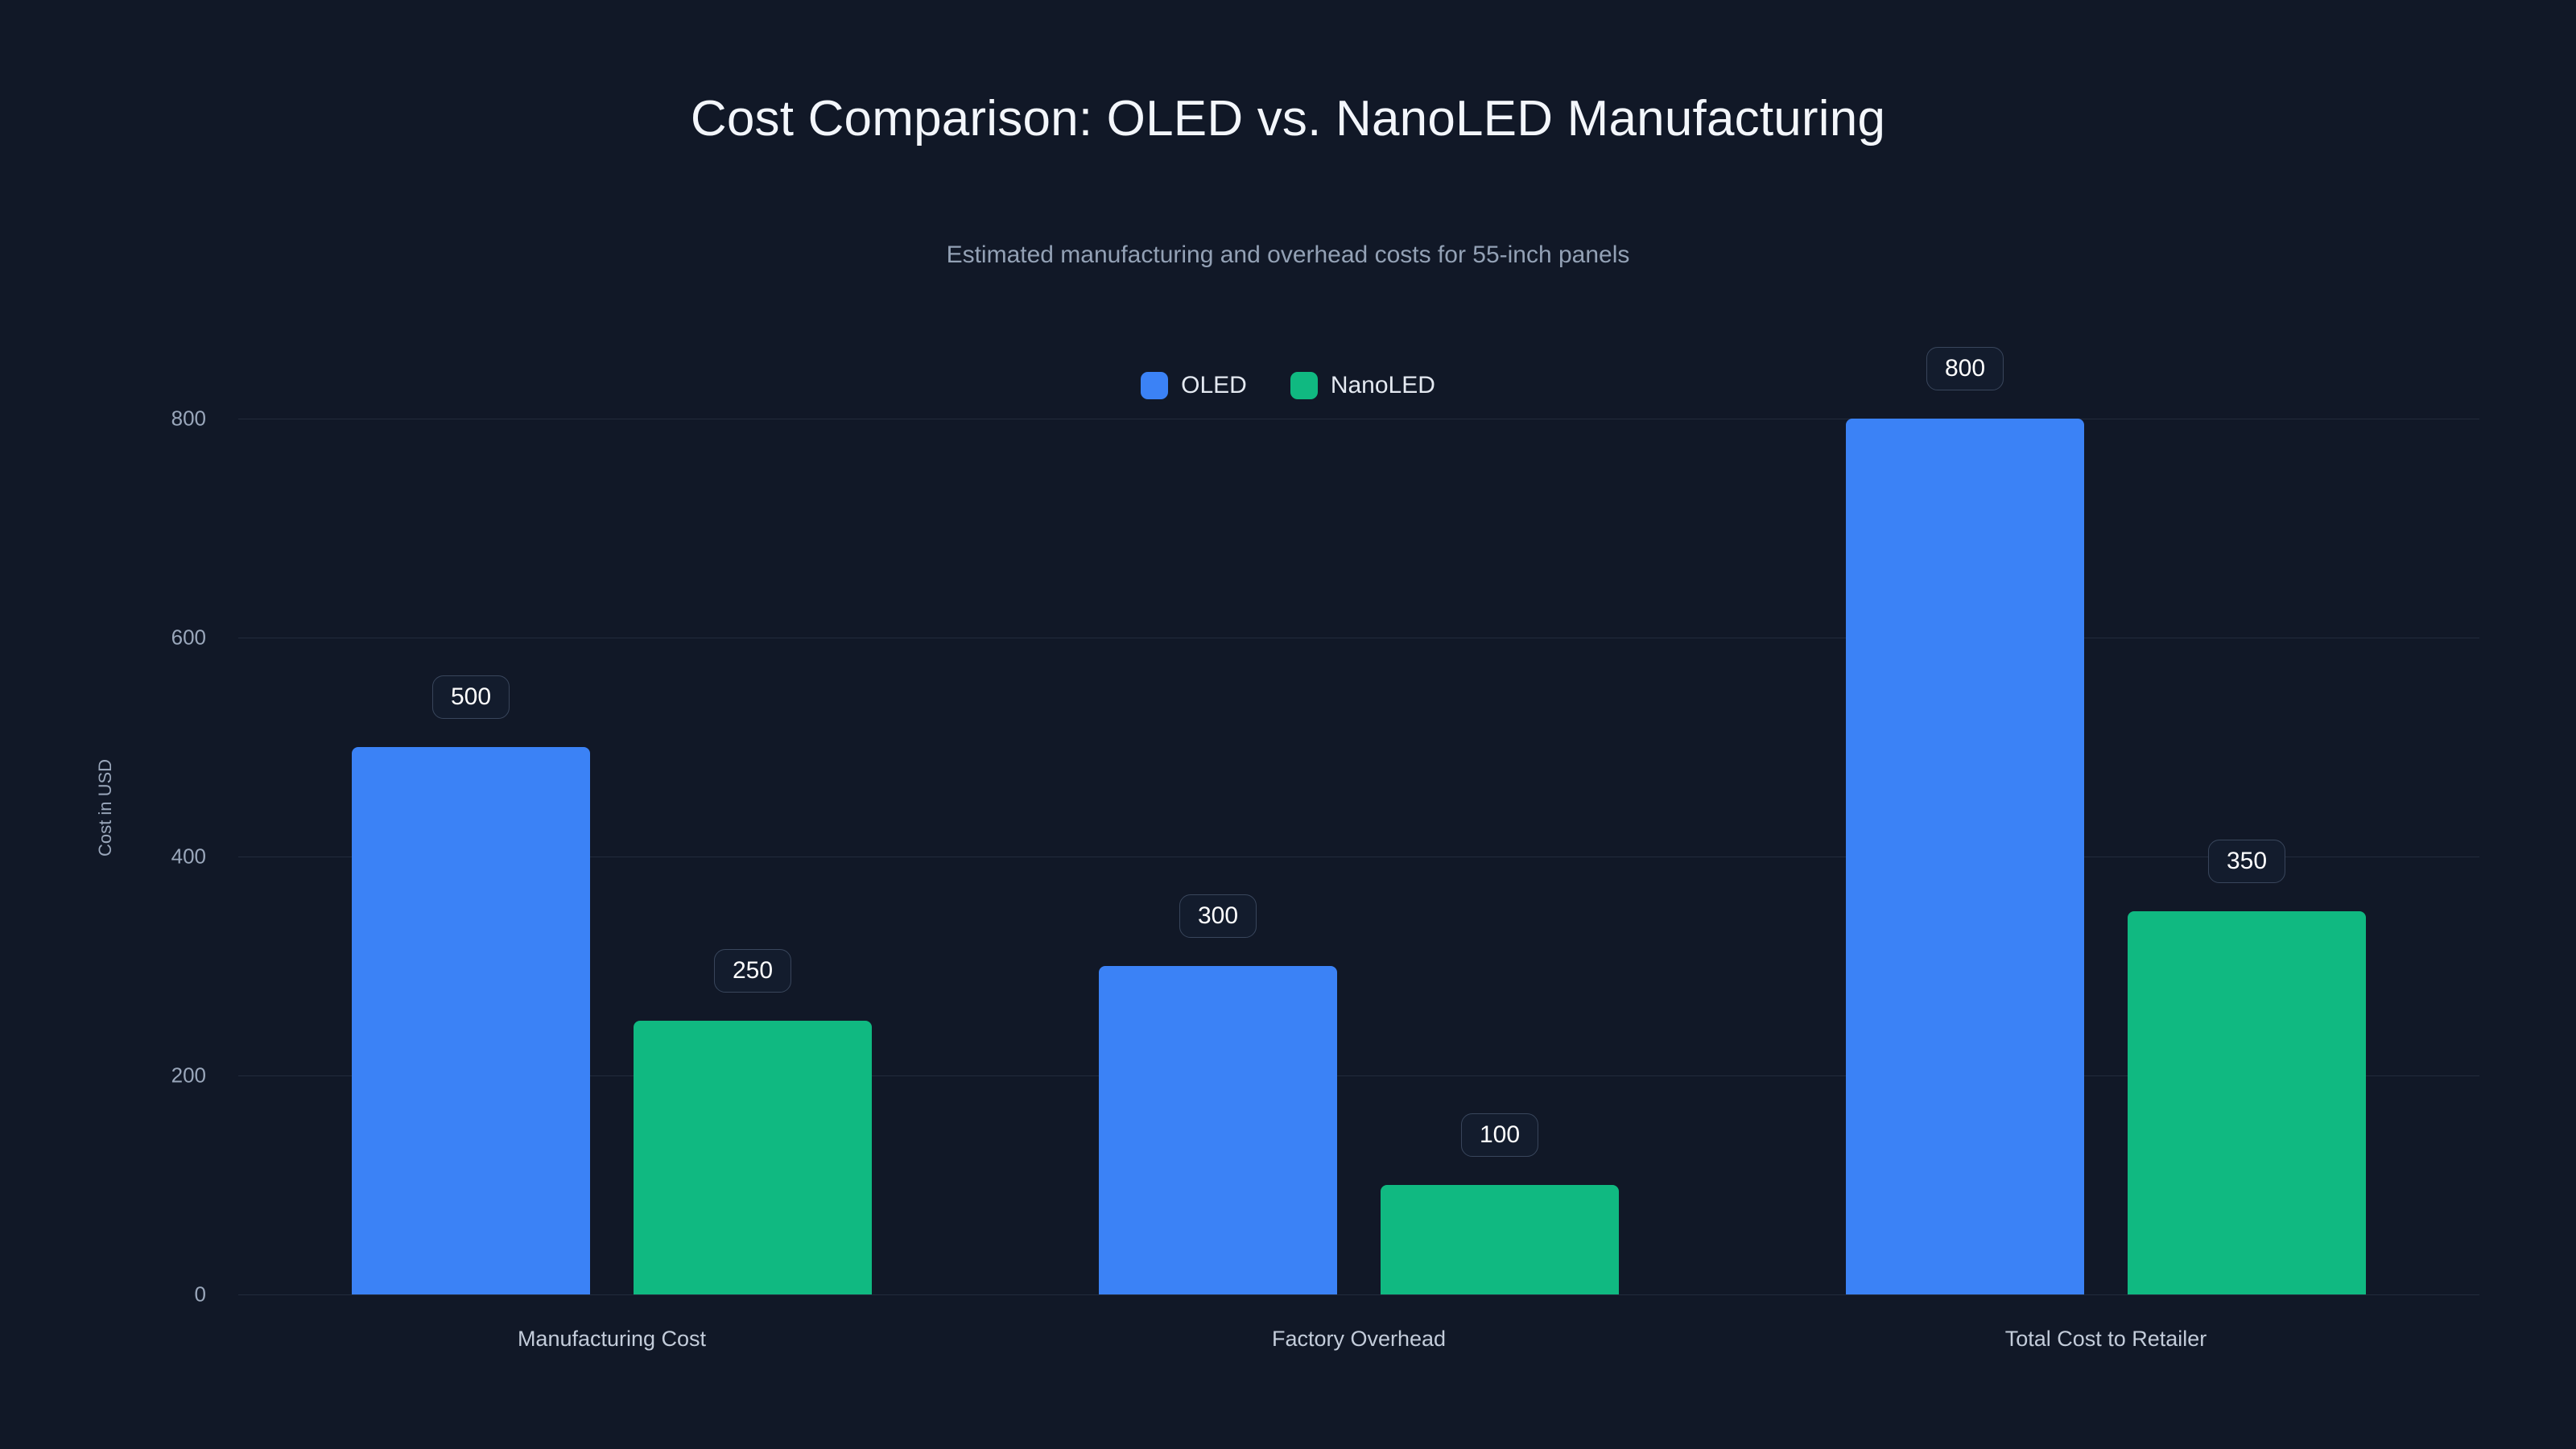 The image size is (2576, 1449). I want to click on chart-legend: OLED NanoLED, so click(1288, 385).